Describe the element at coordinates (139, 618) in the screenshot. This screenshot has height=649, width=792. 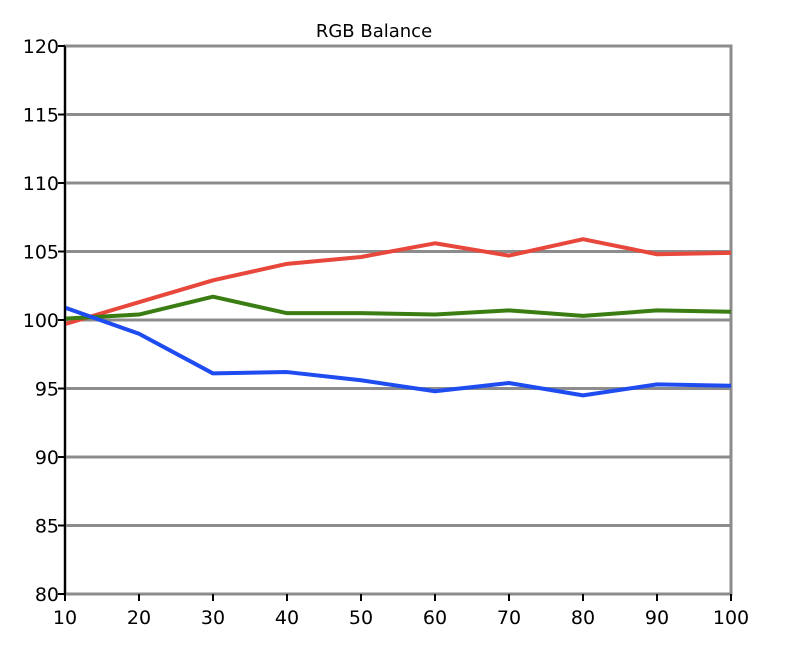
I see `x-tick-label: 20` at that location.